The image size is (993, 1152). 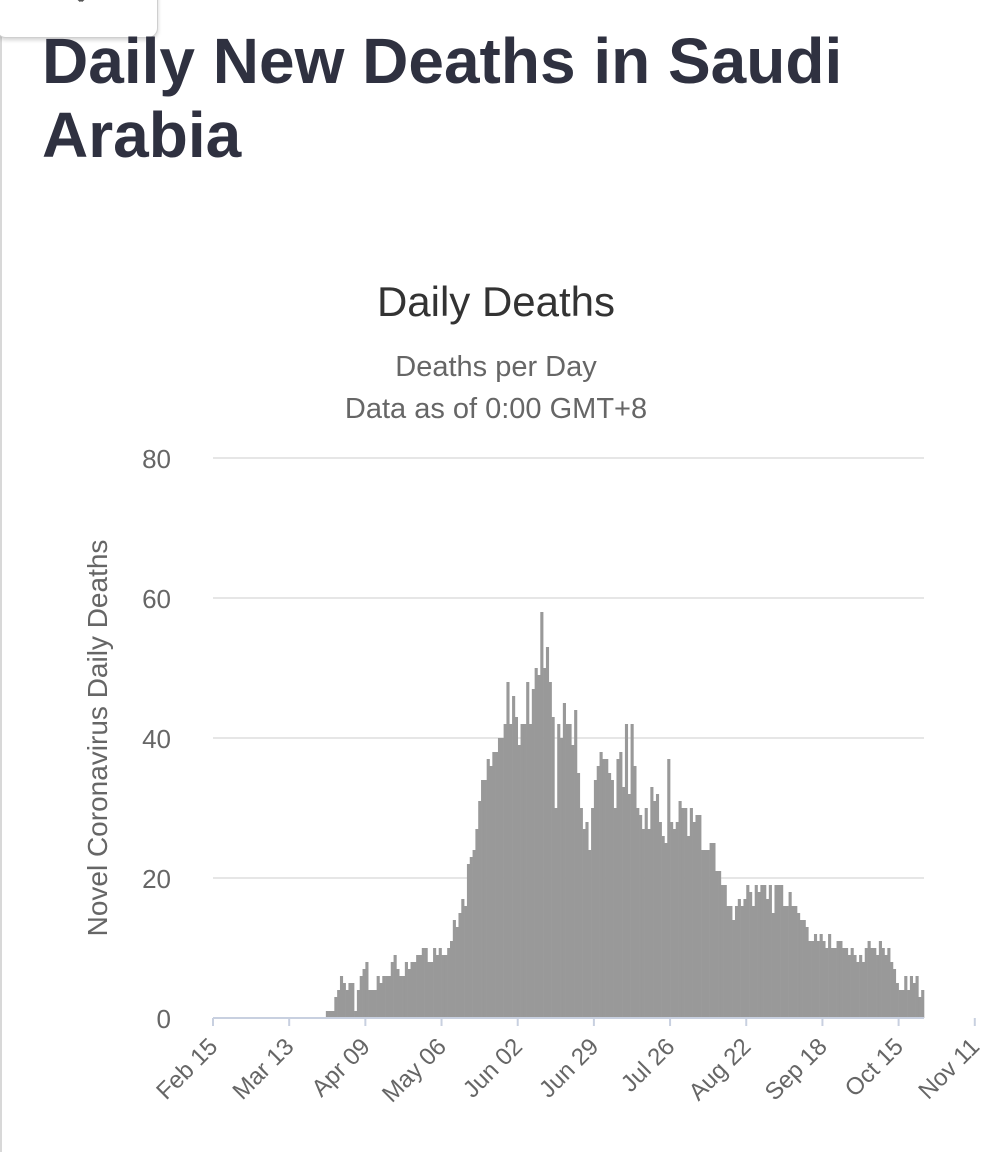 I want to click on chart-subtitle-line-2: Data as of 0:00 GMT+8, so click(x=496, y=409).